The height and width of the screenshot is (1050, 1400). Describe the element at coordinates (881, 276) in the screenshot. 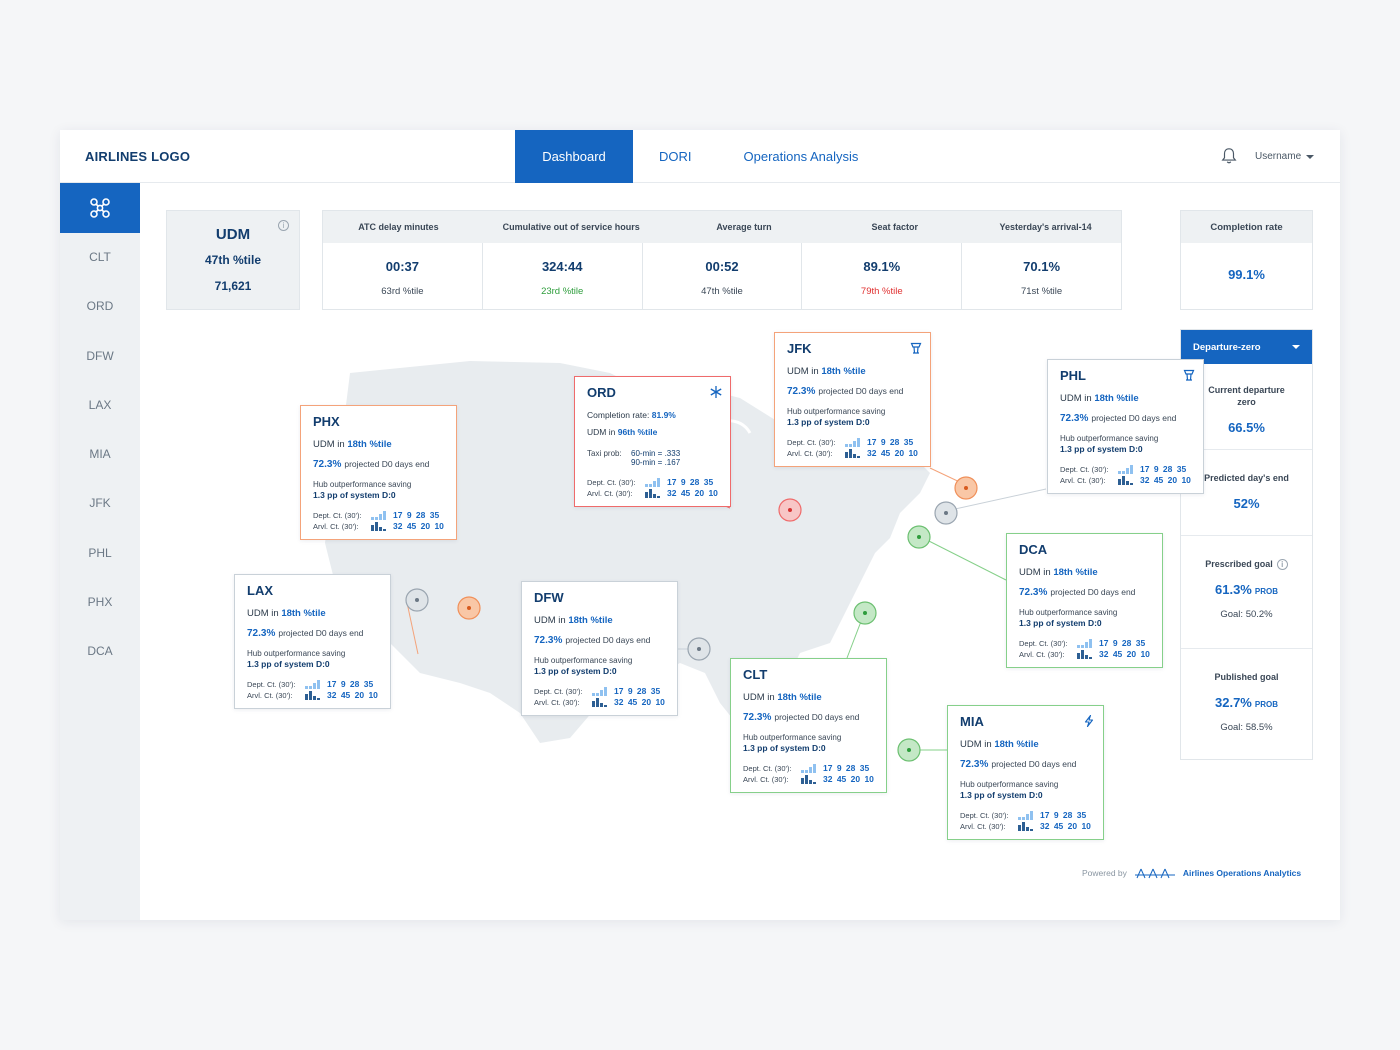

I see `kpi-cell-seat: 89.1% 79th %tile` at that location.